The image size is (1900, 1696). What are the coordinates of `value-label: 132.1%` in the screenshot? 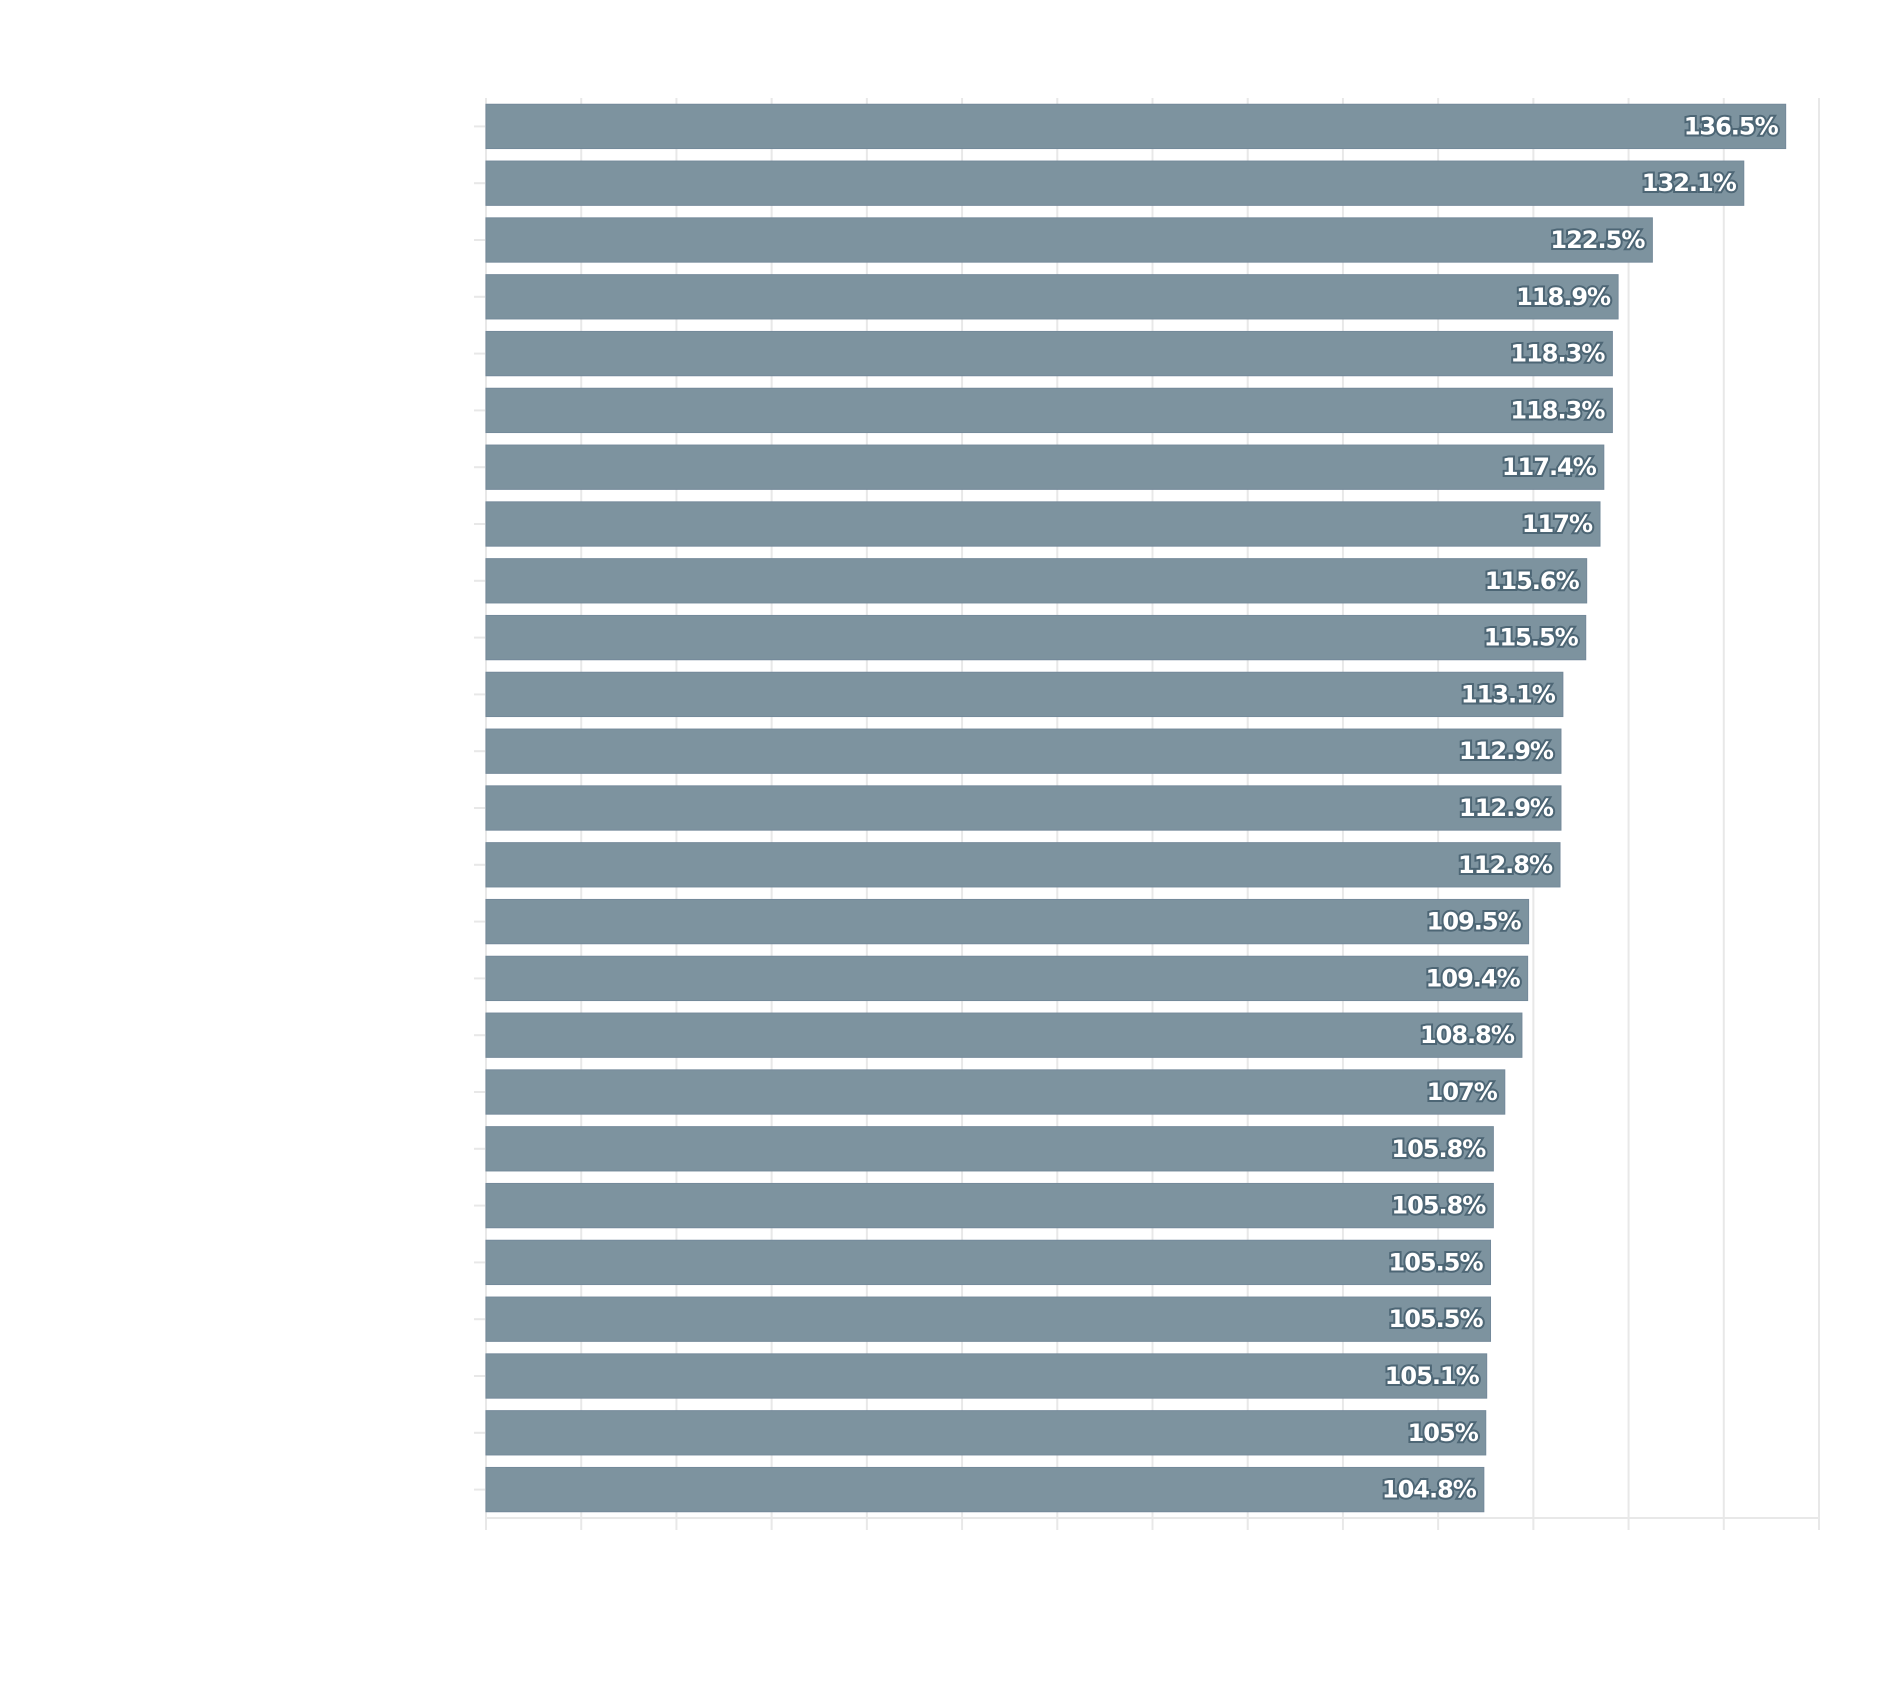 It's located at (1689, 183).